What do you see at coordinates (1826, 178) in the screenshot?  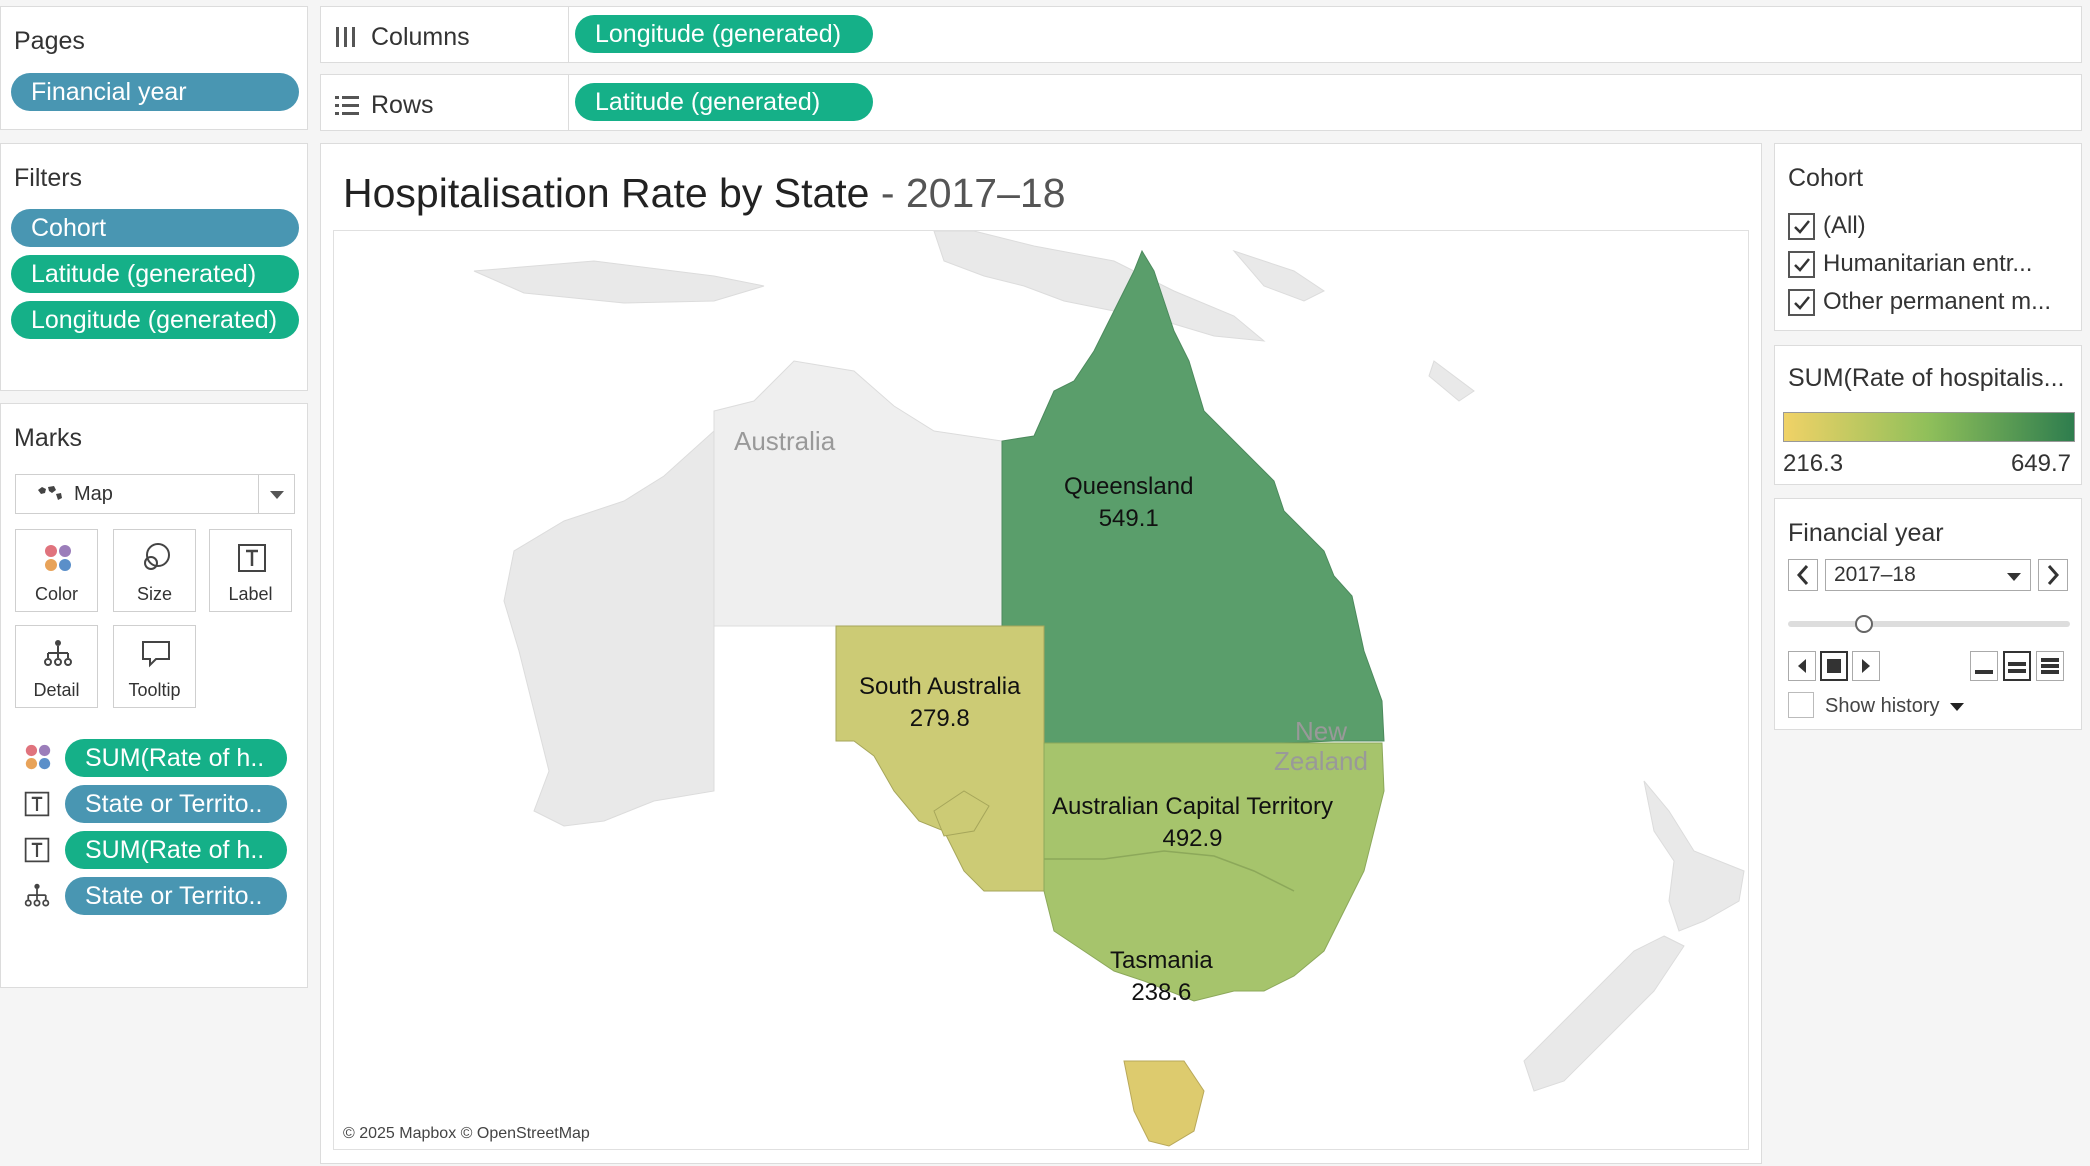 I see `cohort-title: Cohort` at bounding box center [1826, 178].